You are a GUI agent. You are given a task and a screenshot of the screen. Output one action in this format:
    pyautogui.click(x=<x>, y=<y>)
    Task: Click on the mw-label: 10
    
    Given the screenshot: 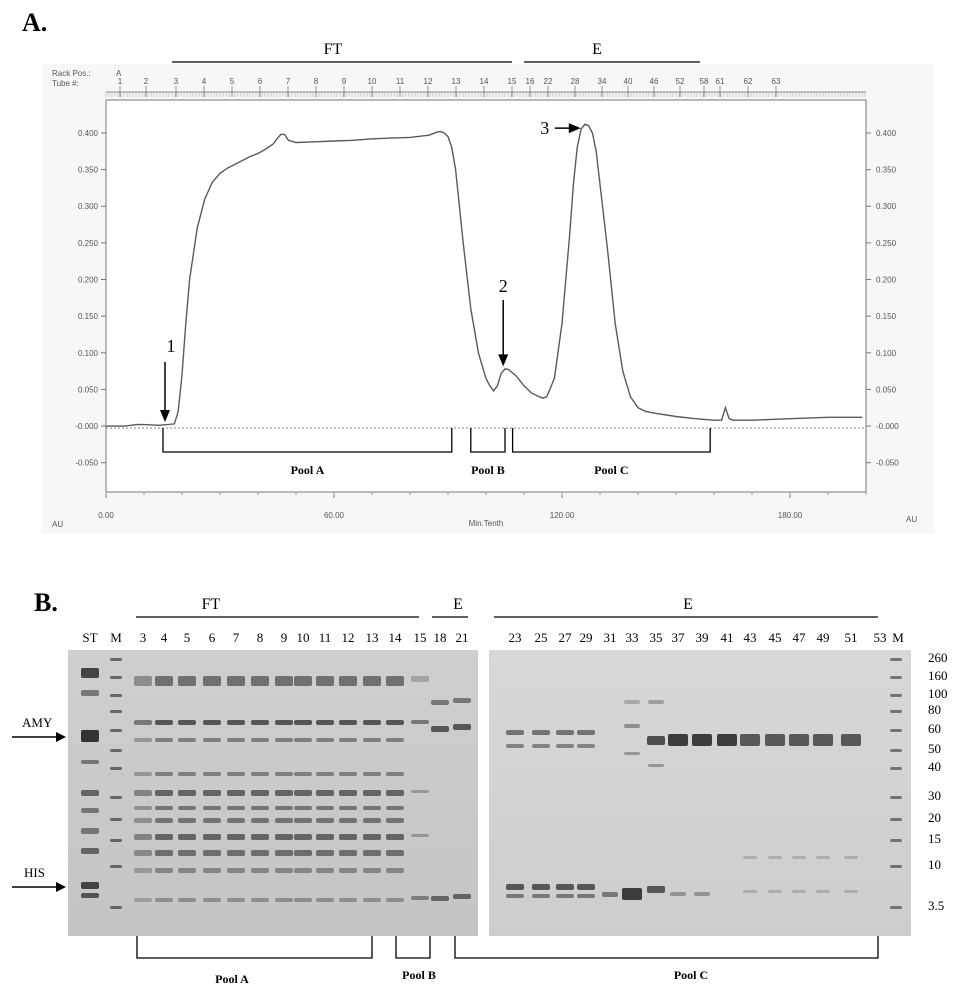 What is the action you would take?
    pyautogui.click(x=934, y=864)
    